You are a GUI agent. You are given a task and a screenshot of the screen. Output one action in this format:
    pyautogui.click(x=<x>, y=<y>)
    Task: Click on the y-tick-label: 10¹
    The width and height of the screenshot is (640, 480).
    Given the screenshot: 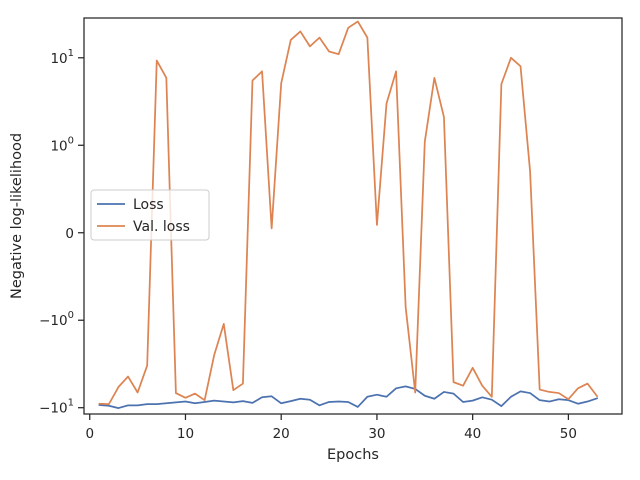 What is the action you would take?
    pyautogui.click(x=62, y=57)
    